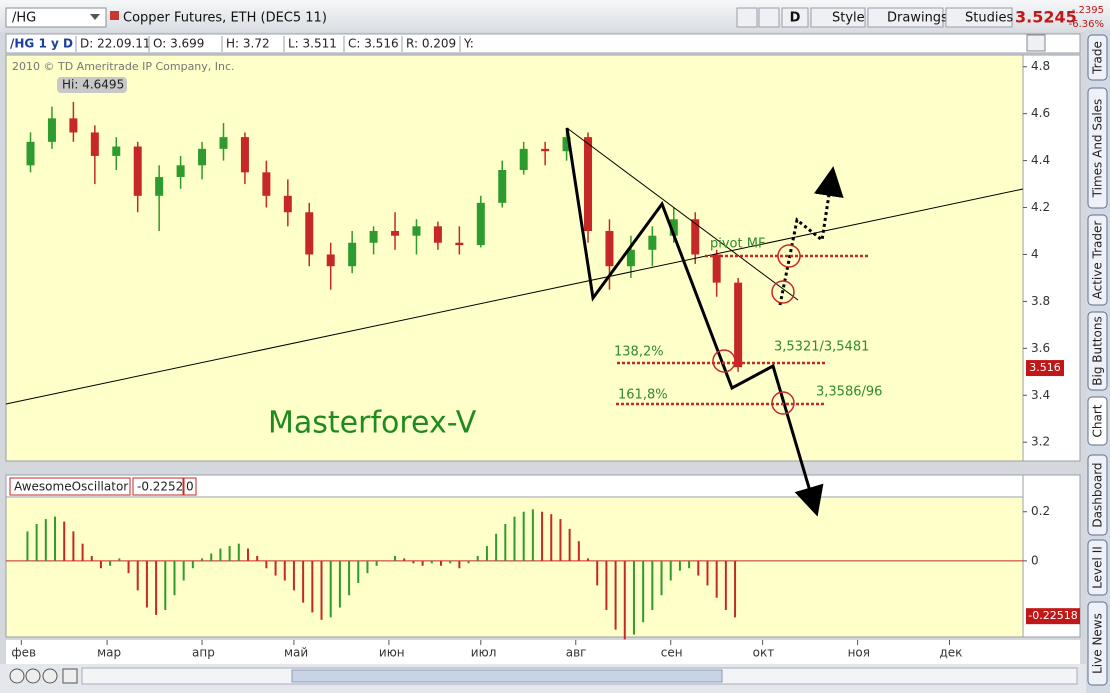 The height and width of the screenshot is (693, 1110). I want to click on last-price-badge, so click(1045, 368).